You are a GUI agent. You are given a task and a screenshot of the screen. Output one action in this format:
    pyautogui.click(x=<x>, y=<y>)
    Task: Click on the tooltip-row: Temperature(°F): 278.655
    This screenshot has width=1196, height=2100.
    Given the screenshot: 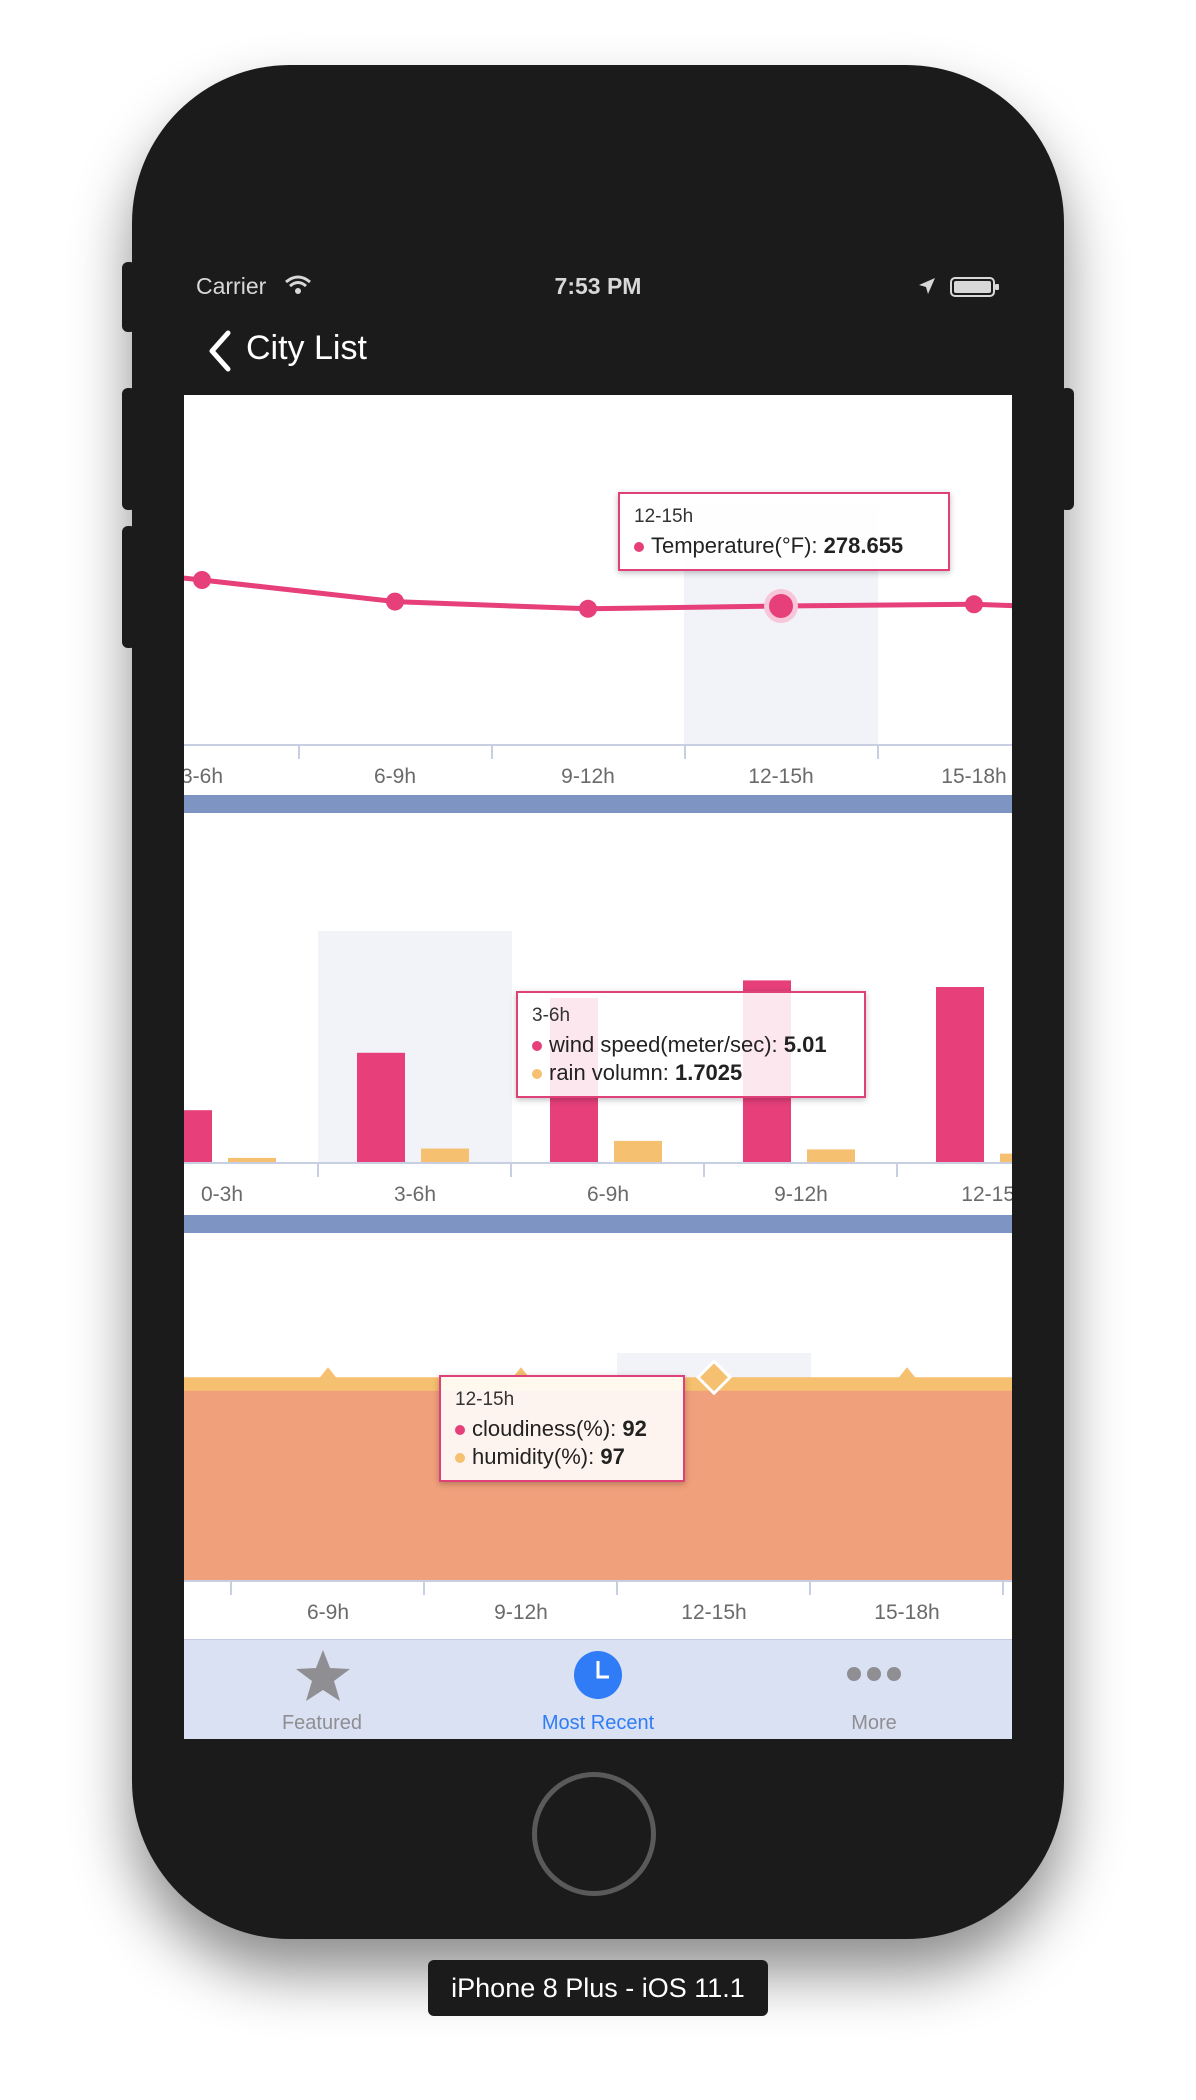 What is the action you would take?
    pyautogui.click(x=784, y=546)
    